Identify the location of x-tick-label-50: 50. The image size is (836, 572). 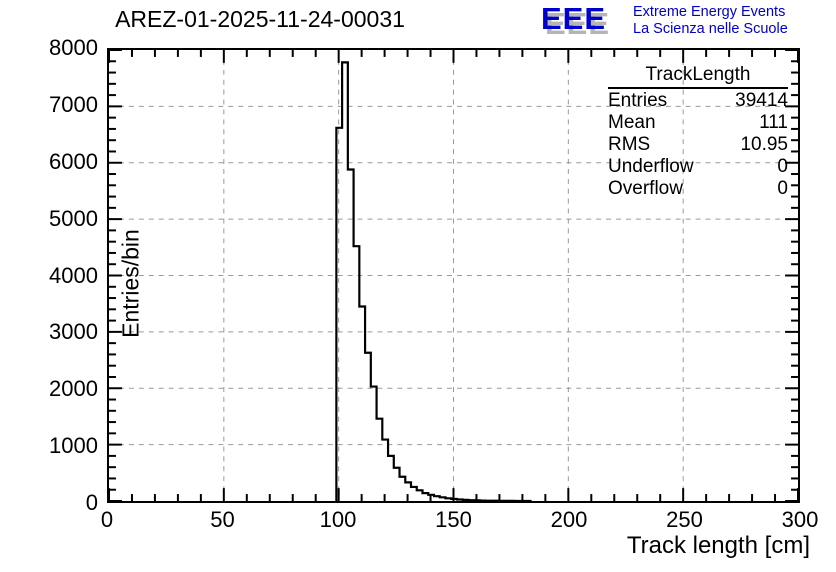
(222, 519).